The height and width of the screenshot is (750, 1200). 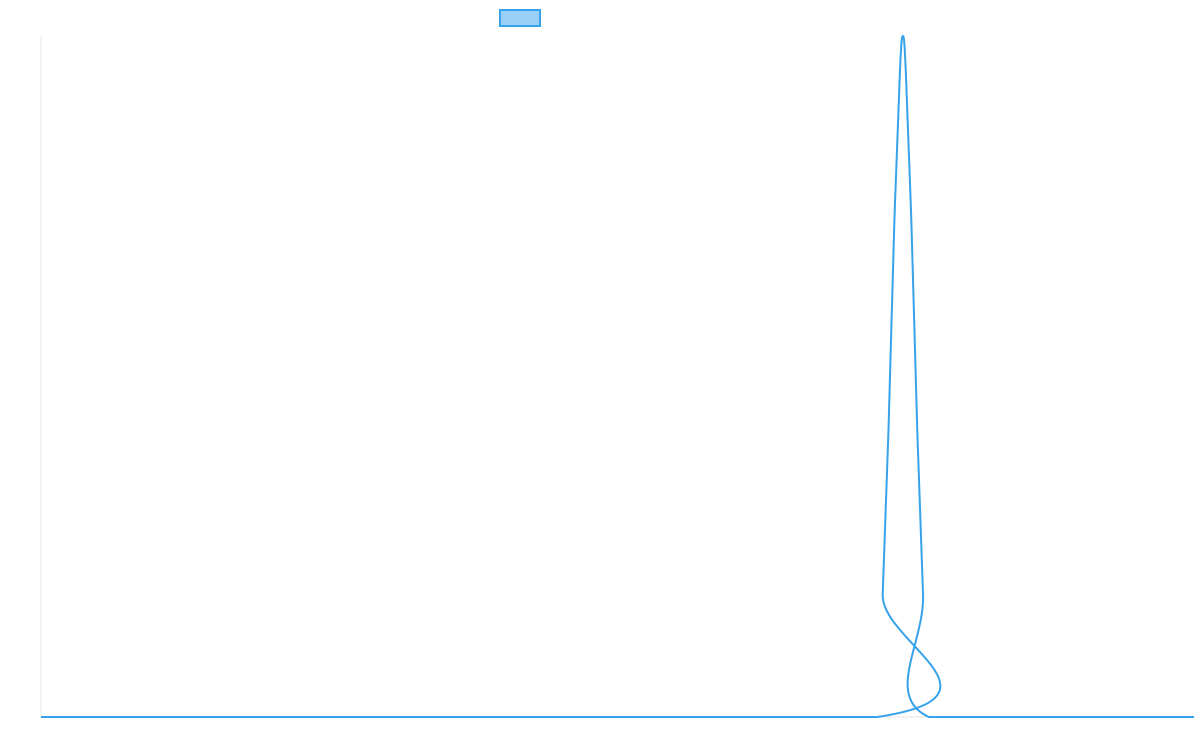 I want to click on legend, so click(x=520, y=18).